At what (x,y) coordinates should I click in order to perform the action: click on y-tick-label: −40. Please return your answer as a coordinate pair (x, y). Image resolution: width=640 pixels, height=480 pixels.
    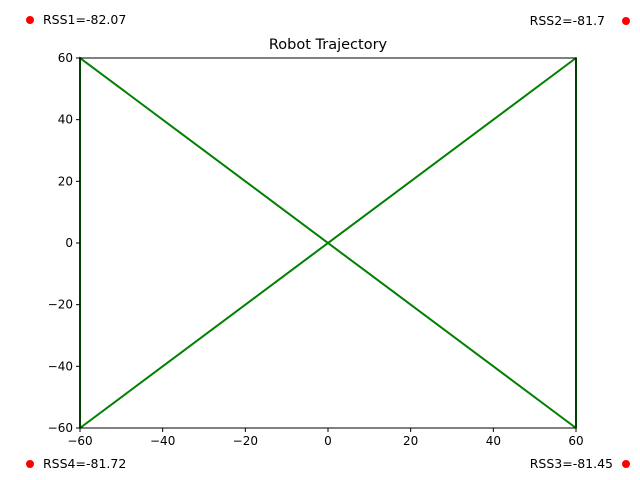
    Looking at the image, I should click on (60, 366).